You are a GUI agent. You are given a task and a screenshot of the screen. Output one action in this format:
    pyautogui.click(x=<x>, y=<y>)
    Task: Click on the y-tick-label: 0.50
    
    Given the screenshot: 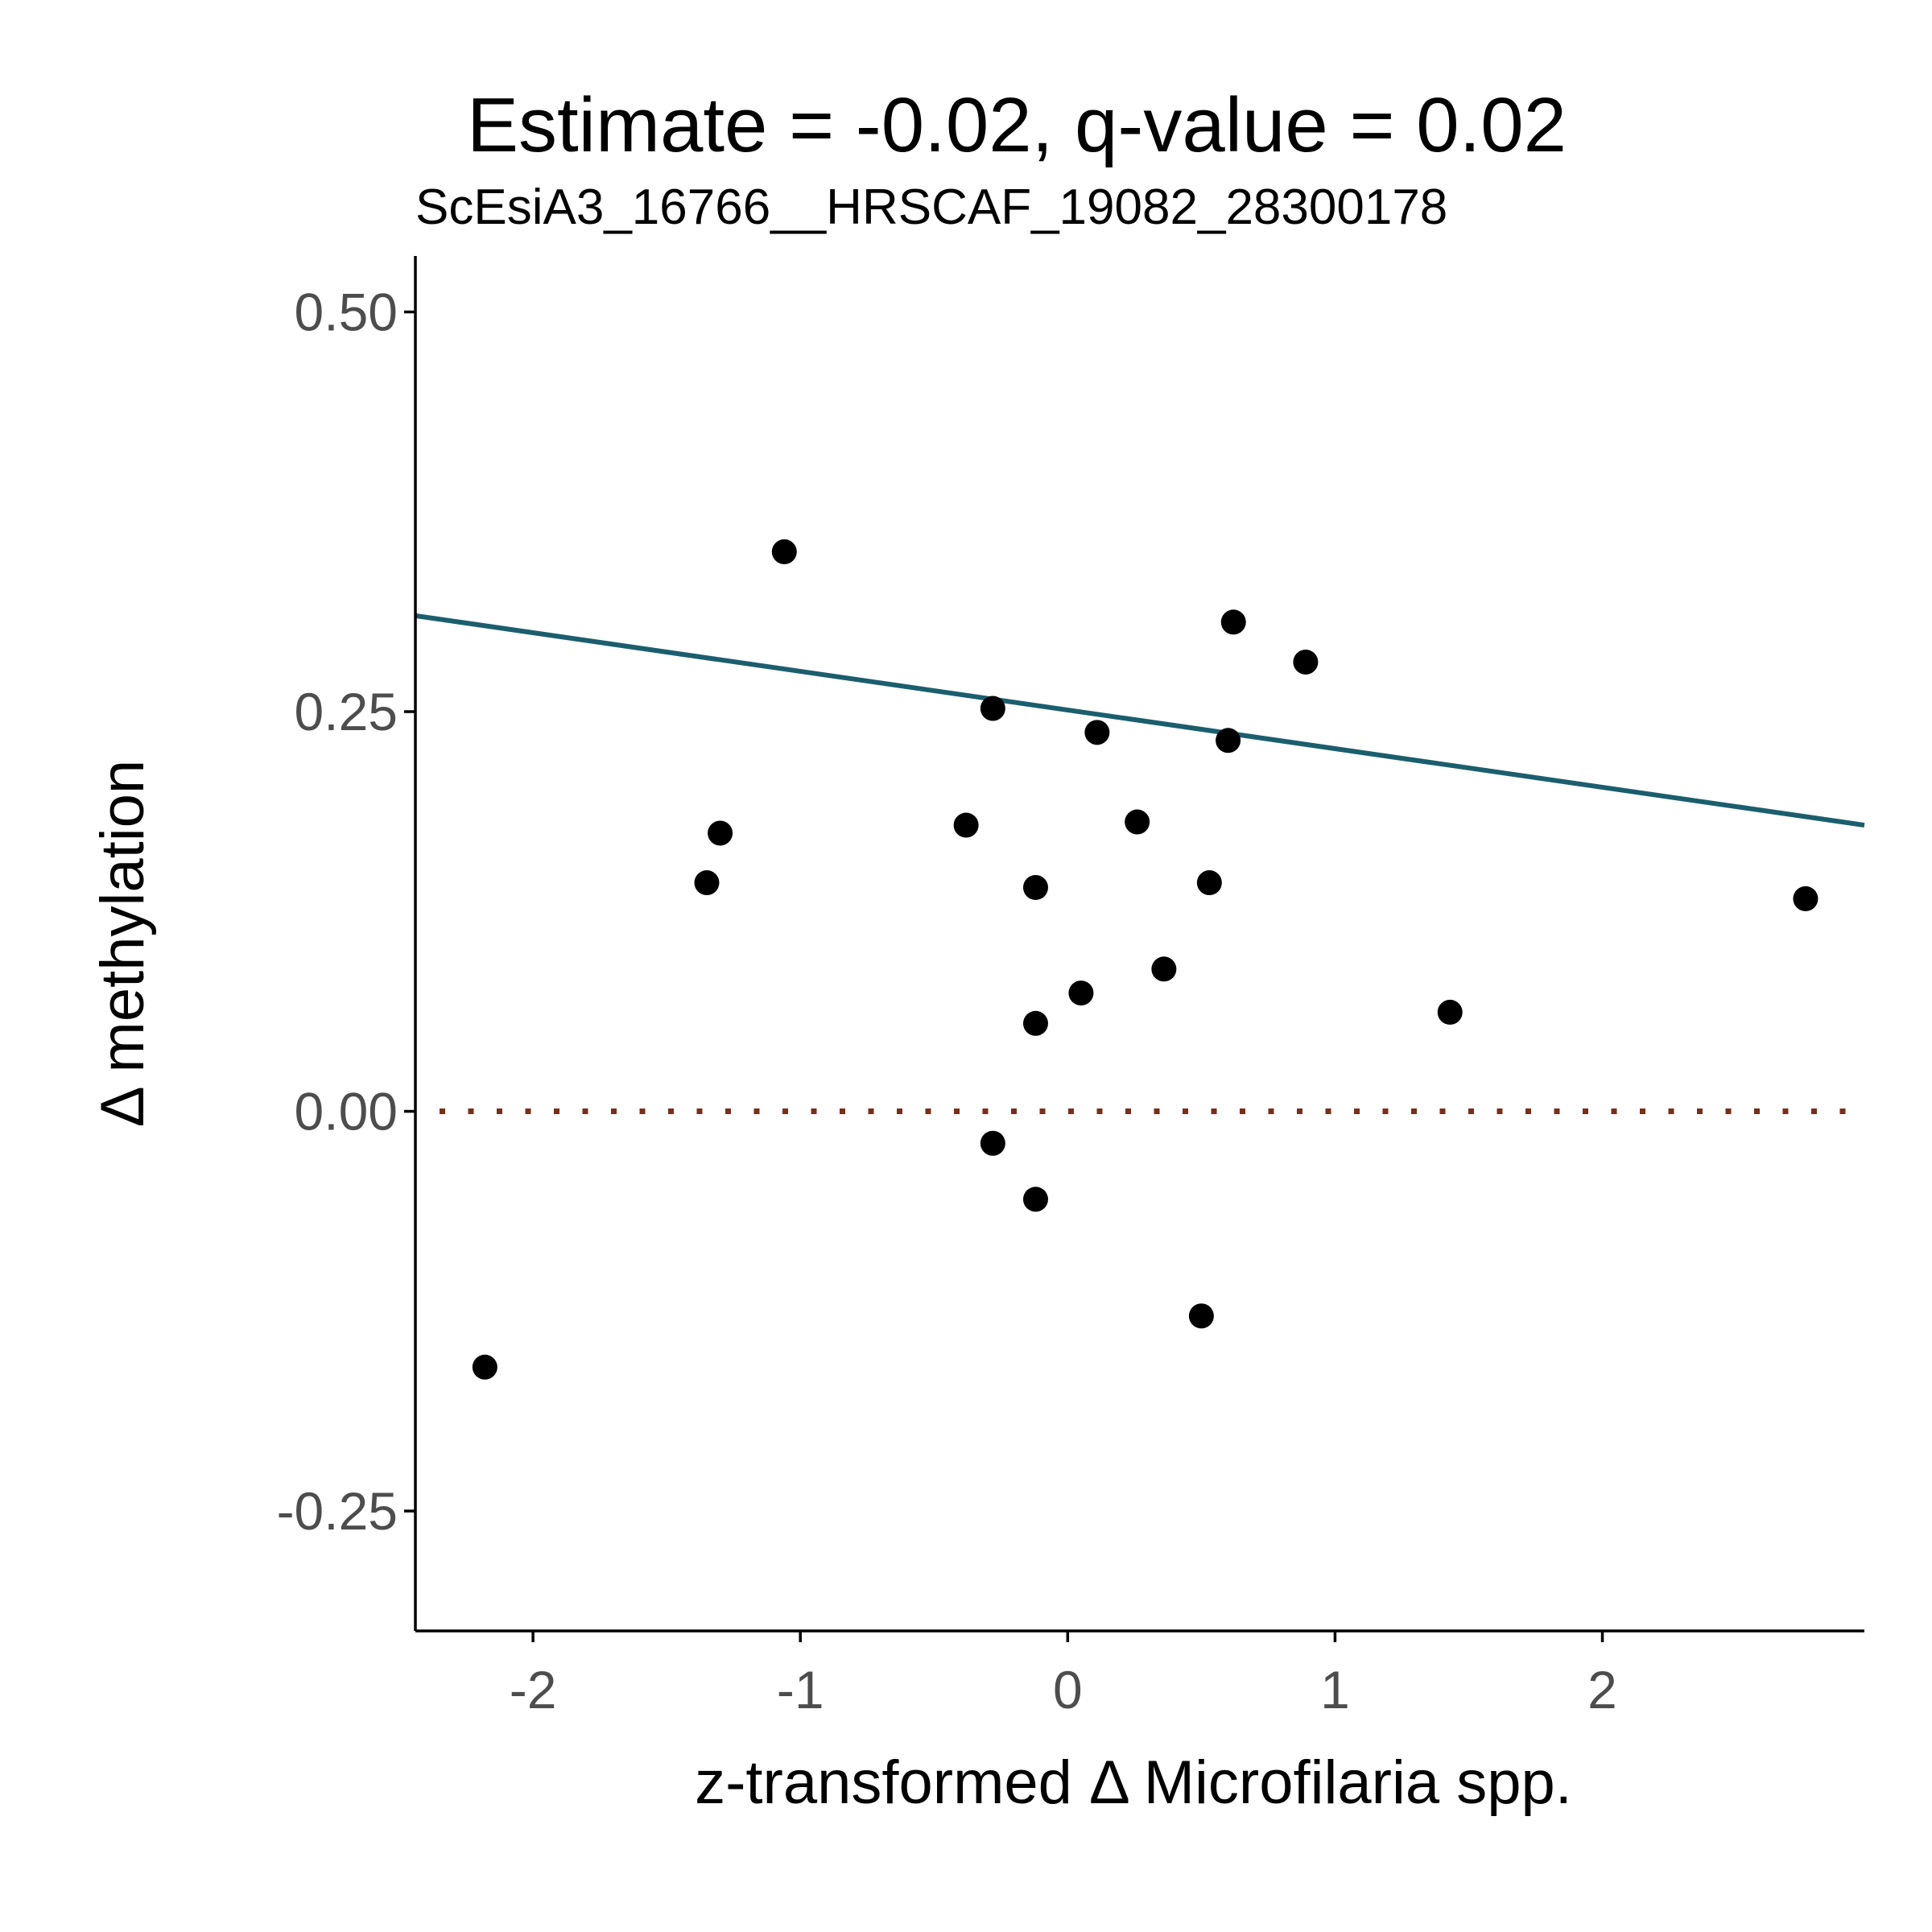 What is the action you would take?
    pyautogui.click(x=346, y=312)
    